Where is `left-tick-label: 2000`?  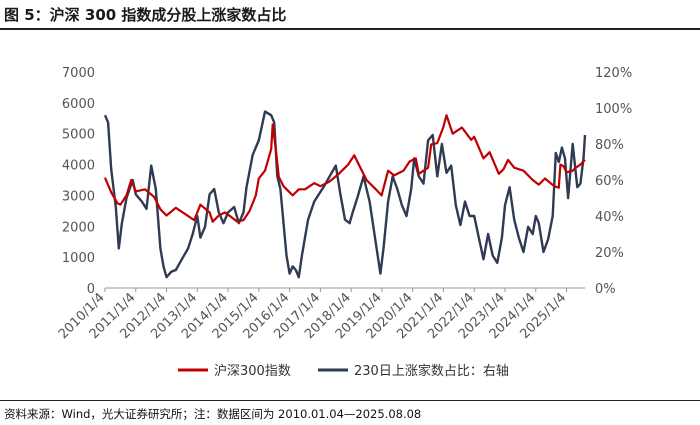 left-tick-label: 2000 is located at coordinates (78, 227).